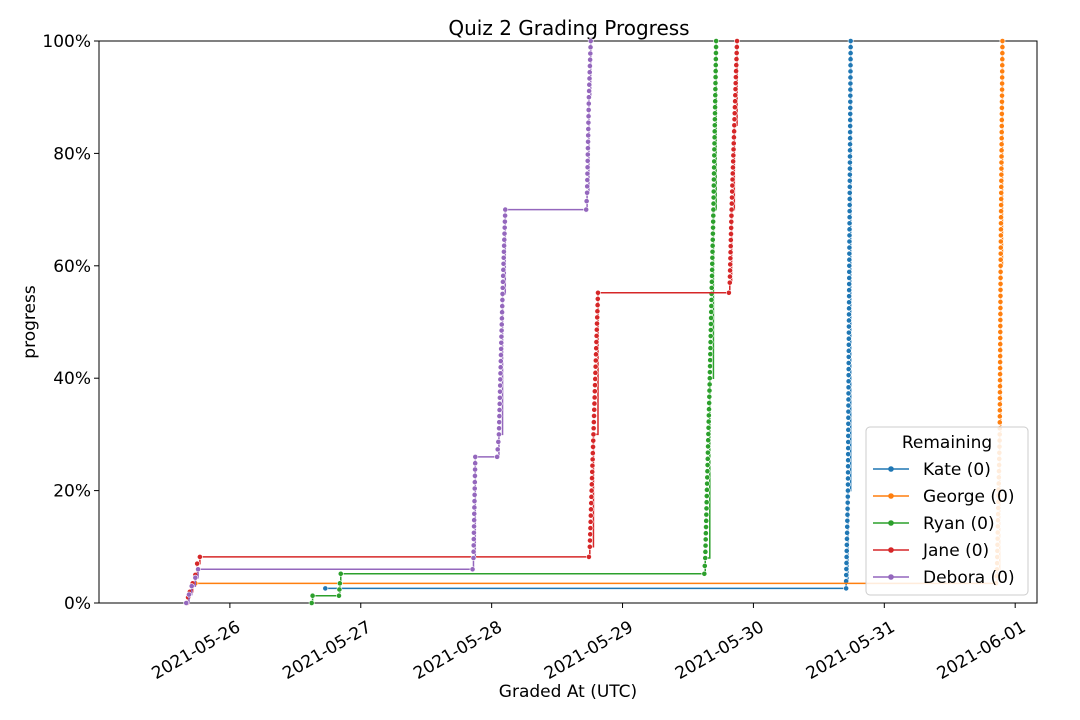 The width and height of the screenshot is (1080, 720). What do you see at coordinates (196, 650) in the screenshot?
I see `x-tick-label: 2021-05-26` at bounding box center [196, 650].